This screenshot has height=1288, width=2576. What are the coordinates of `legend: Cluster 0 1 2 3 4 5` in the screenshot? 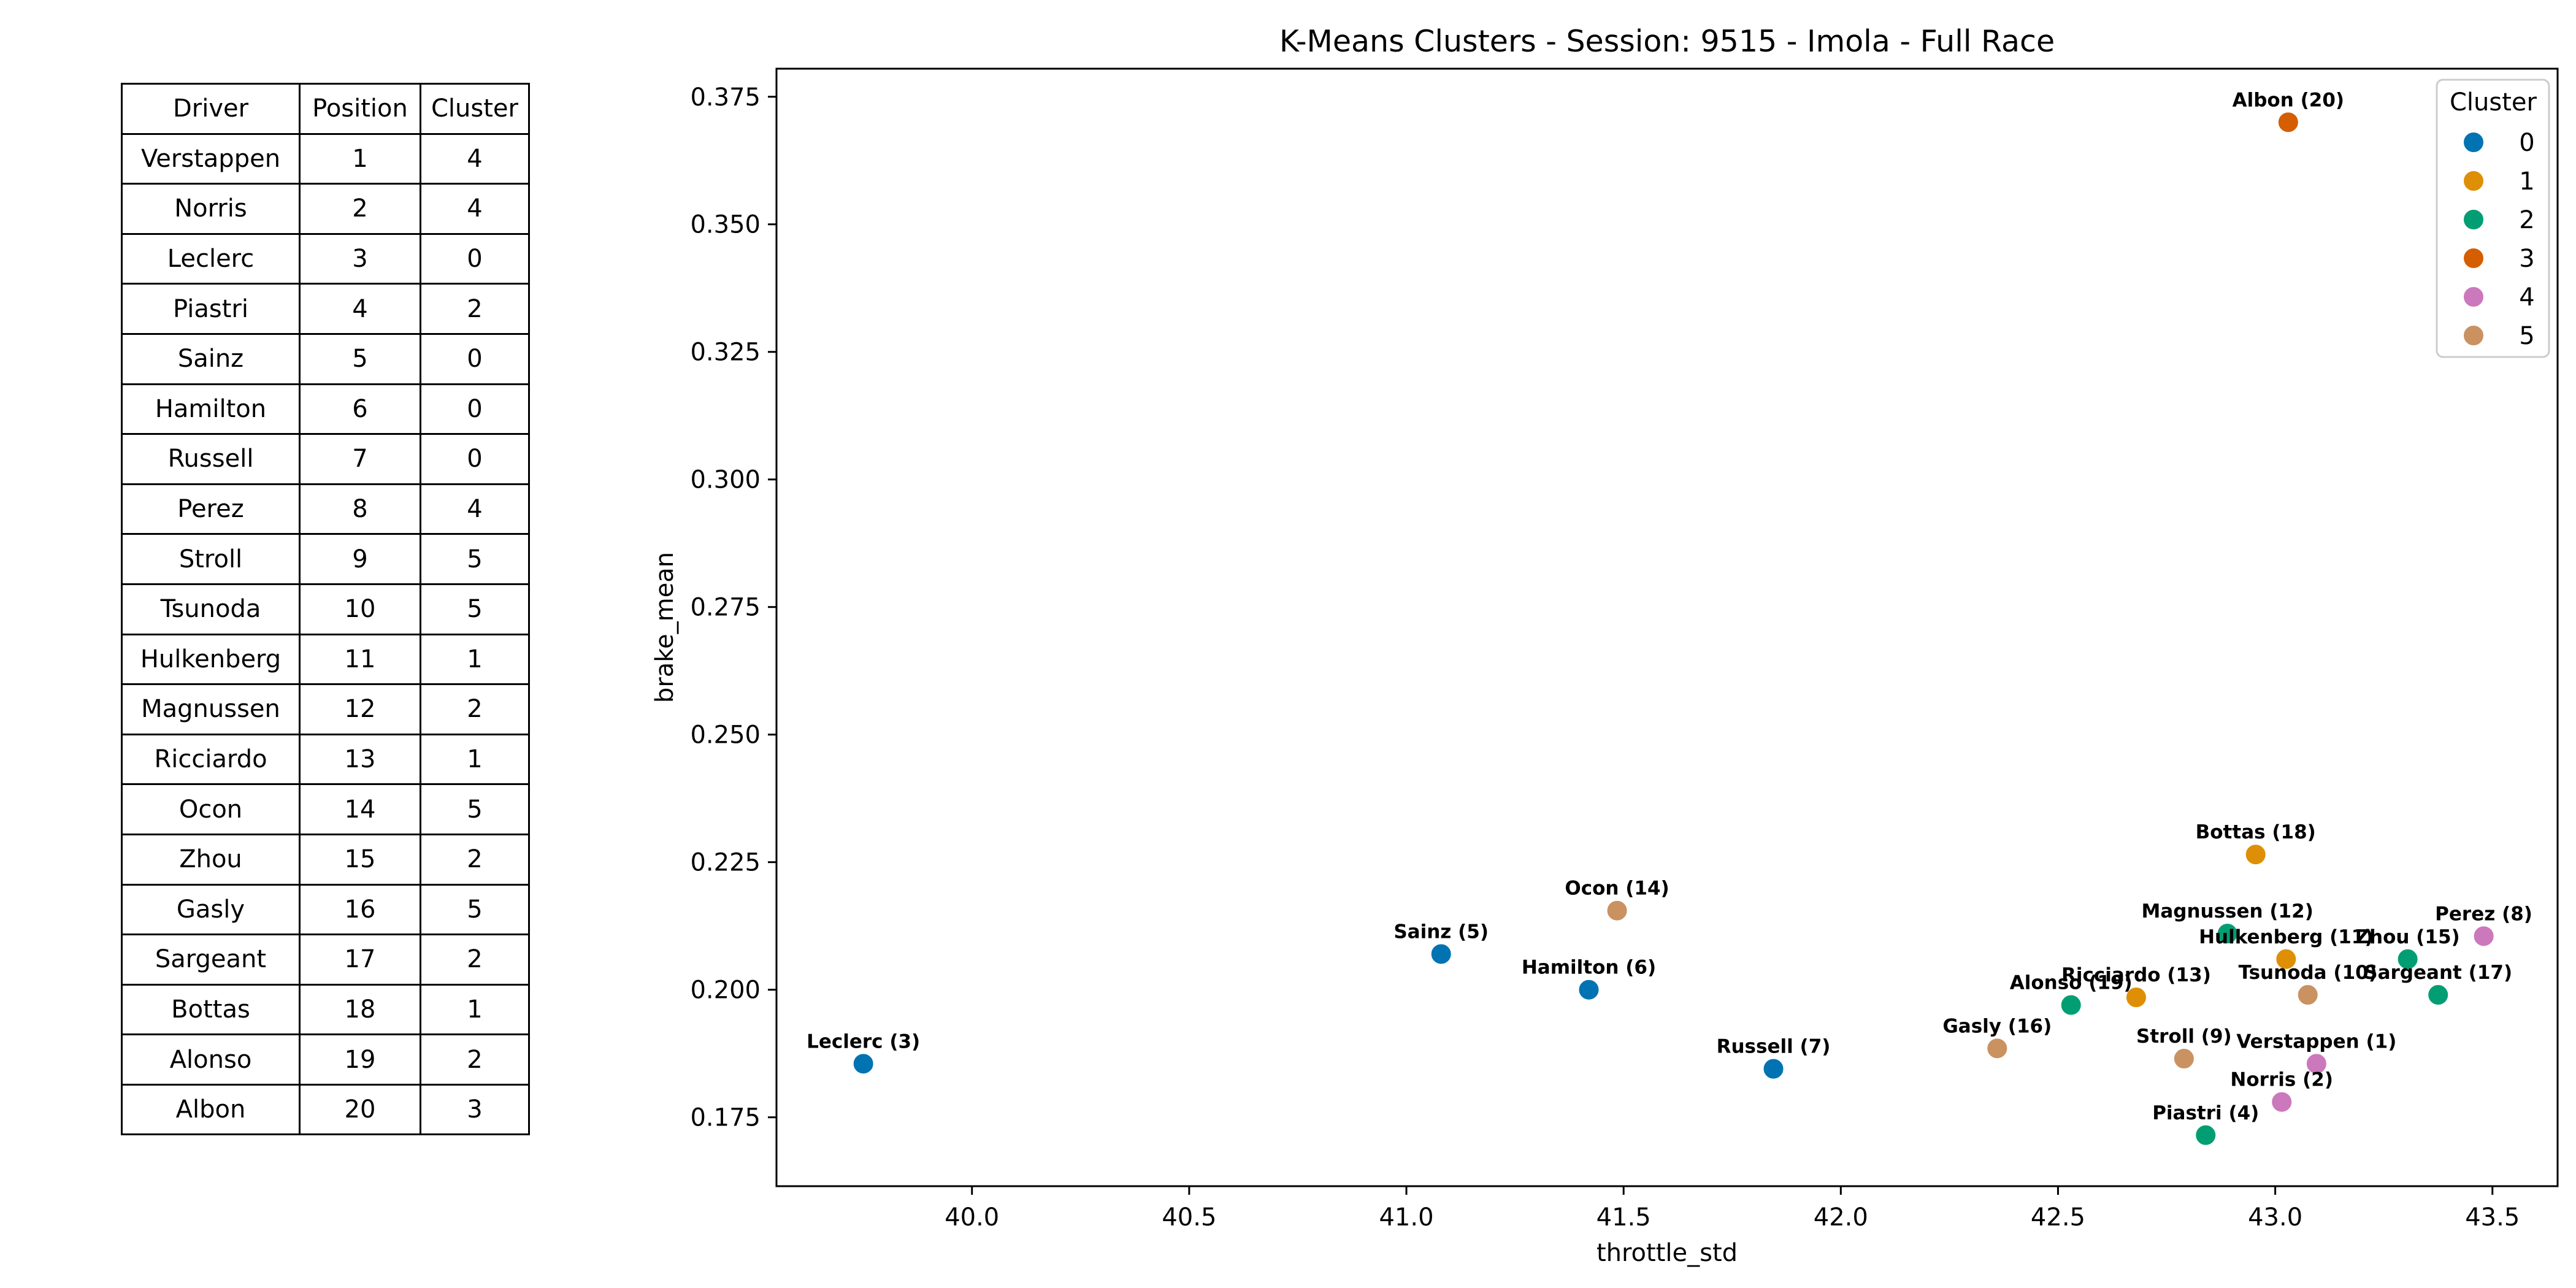 It's located at (2493, 218).